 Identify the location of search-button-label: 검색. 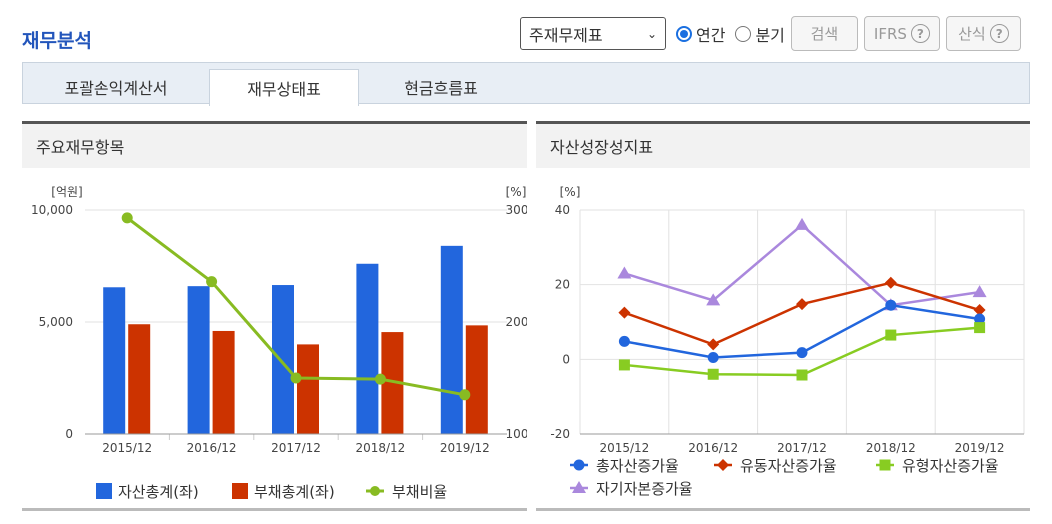
(824, 34).